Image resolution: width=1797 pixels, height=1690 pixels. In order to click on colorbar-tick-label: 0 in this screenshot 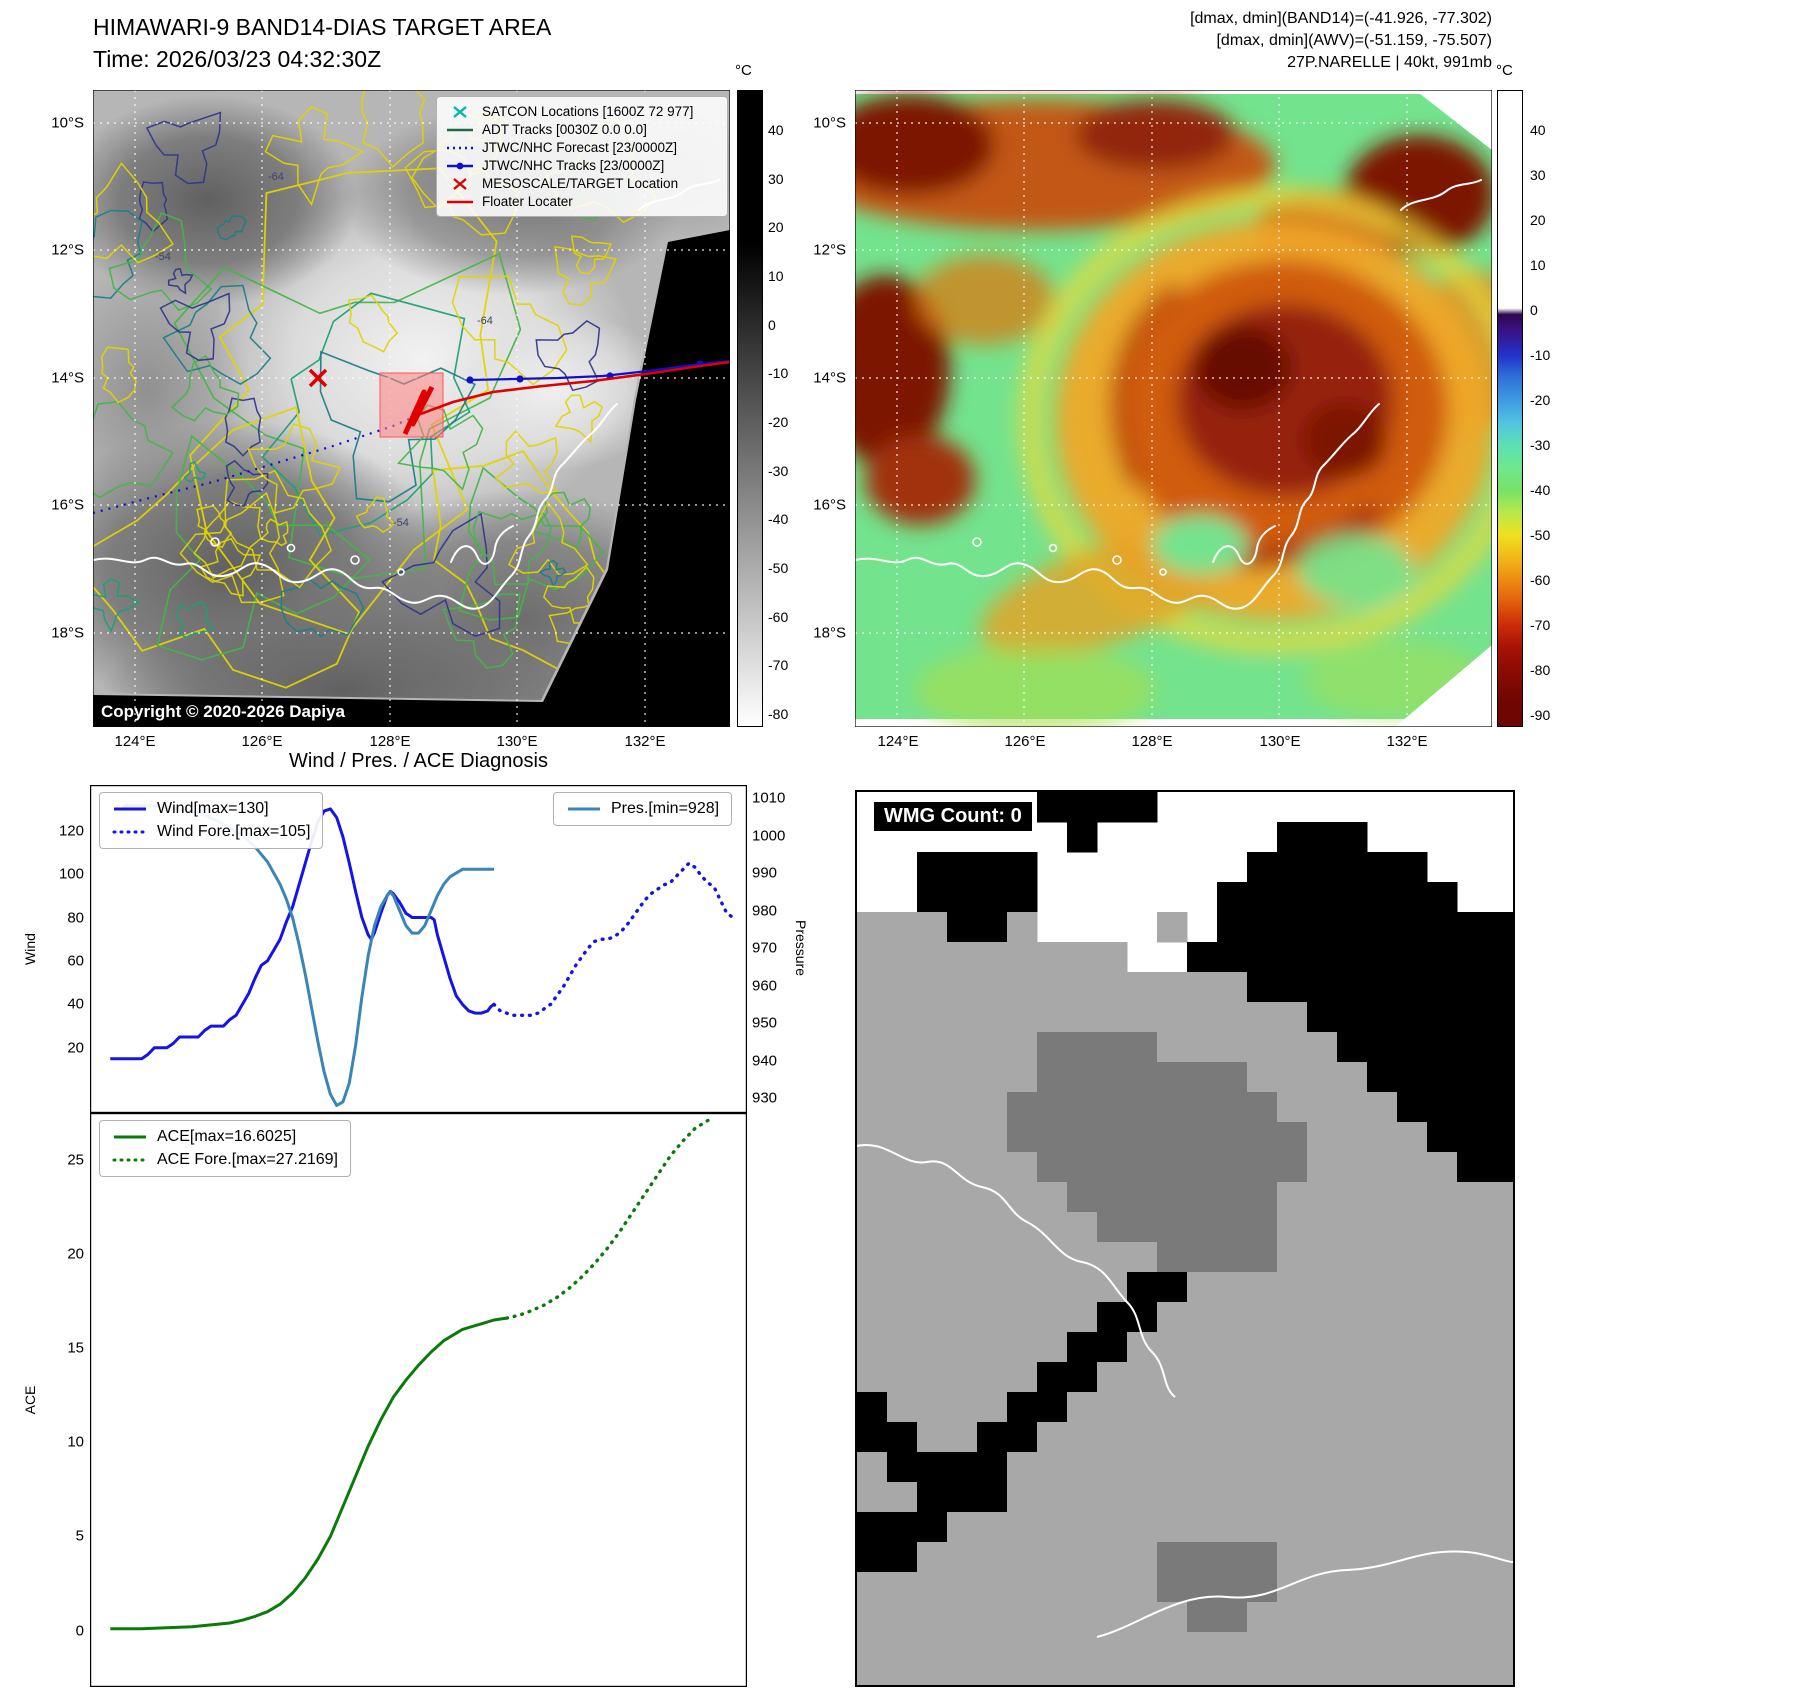, I will do `click(1534, 310)`.